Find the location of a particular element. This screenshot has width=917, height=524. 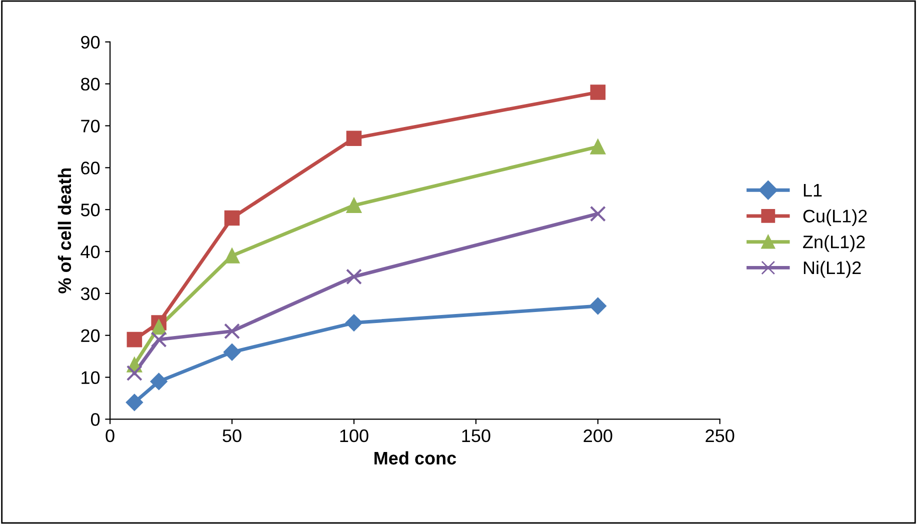

y-tick-label: 40 is located at coordinates (90, 251).